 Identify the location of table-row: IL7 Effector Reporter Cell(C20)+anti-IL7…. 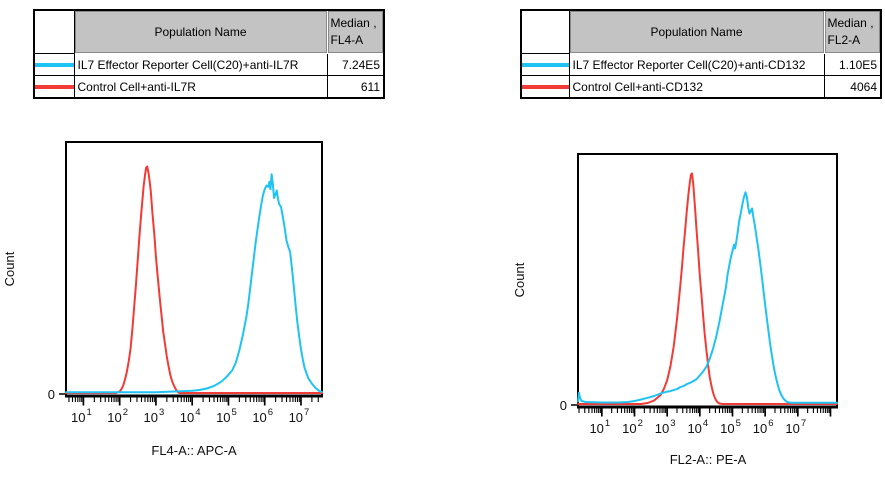
(209, 64).